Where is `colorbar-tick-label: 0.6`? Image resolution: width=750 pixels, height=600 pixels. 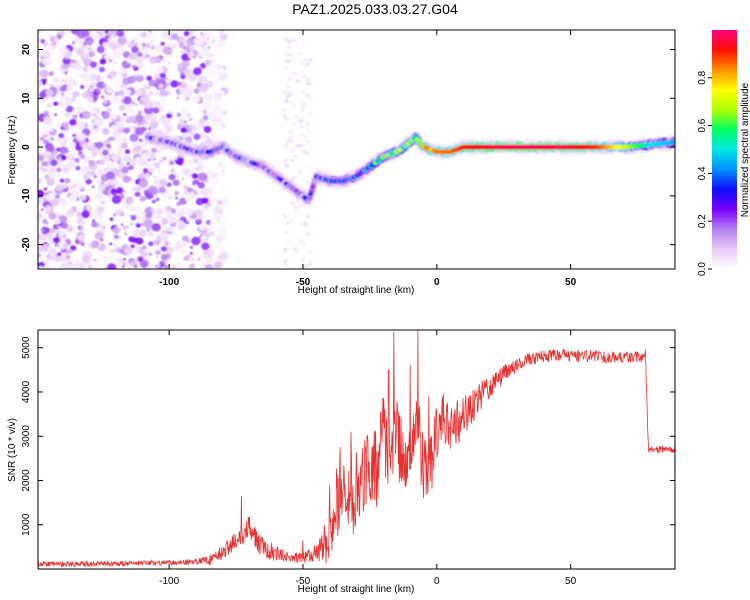
colorbar-tick-label: 0.6 is located at coordinates (702, 125).